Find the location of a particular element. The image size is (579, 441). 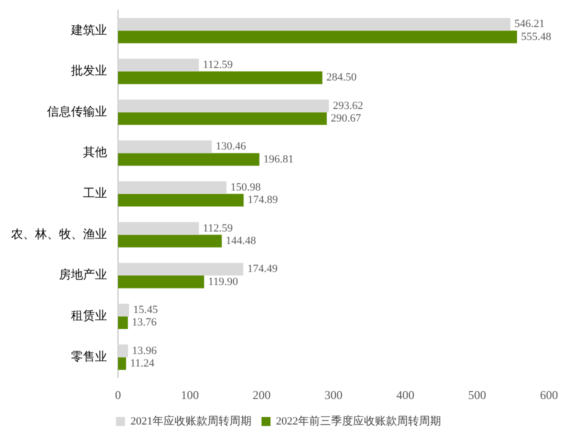

y-tick-label: 租赁业 is located at coordinates (89, 315).